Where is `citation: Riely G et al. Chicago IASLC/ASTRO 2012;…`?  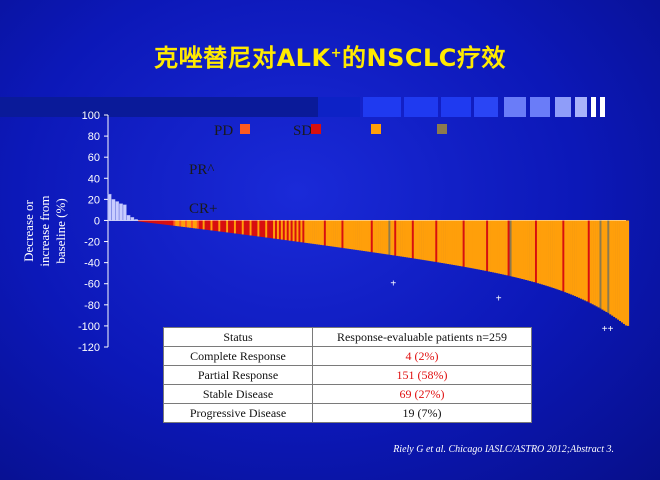 citation: Riely G et al. Chicago IASLC/ASTRO 2012;… is located at coordinates (503, 449).